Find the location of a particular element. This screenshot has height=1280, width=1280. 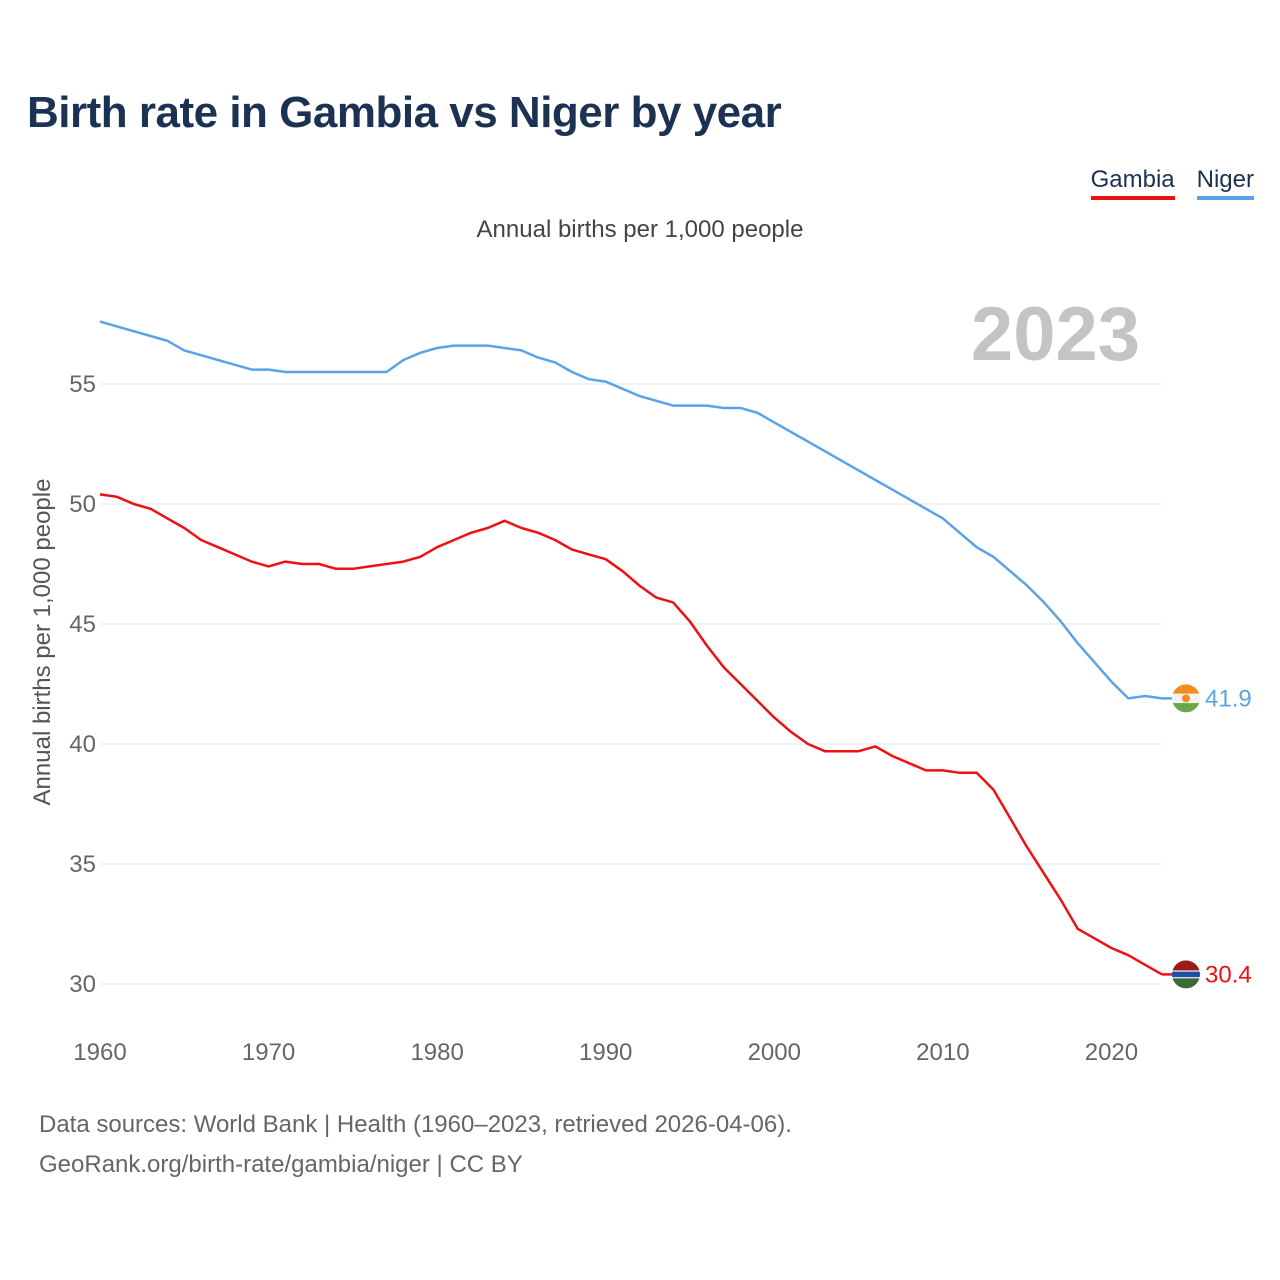

x-tick-label: 2020 is located at coordinates (1111, 1052).